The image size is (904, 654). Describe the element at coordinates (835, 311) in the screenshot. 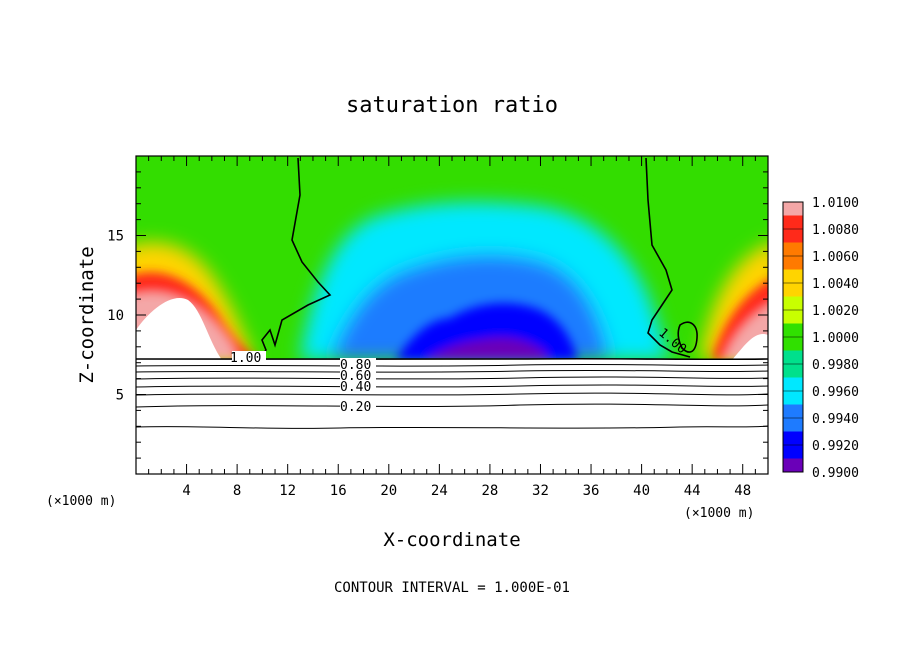

I see `colorbar-label: 1.0020` at that location.